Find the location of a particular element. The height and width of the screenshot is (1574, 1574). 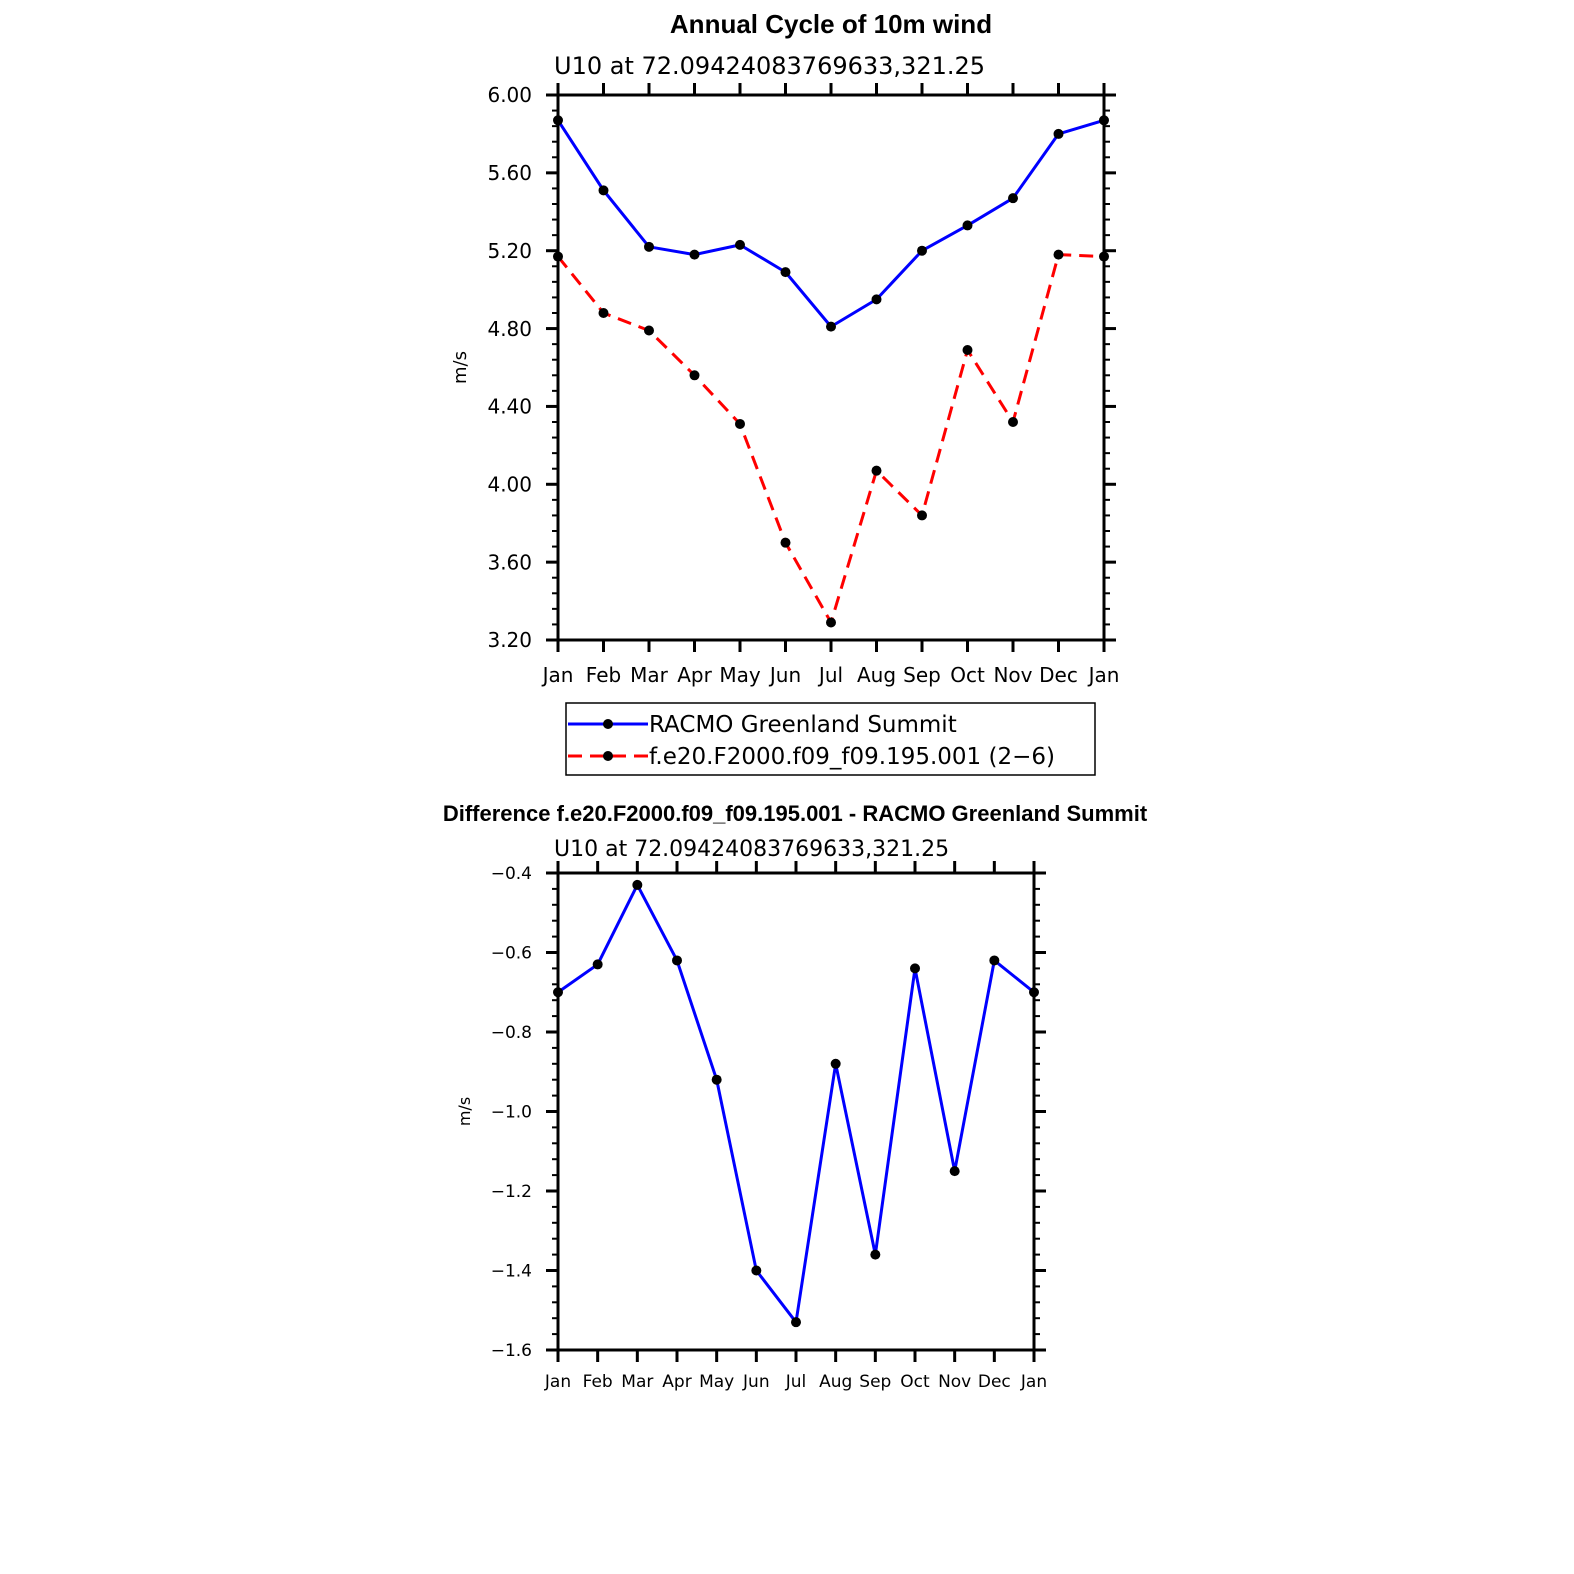

y-tick-label: 6.00 is located at coordinates (509, 95).